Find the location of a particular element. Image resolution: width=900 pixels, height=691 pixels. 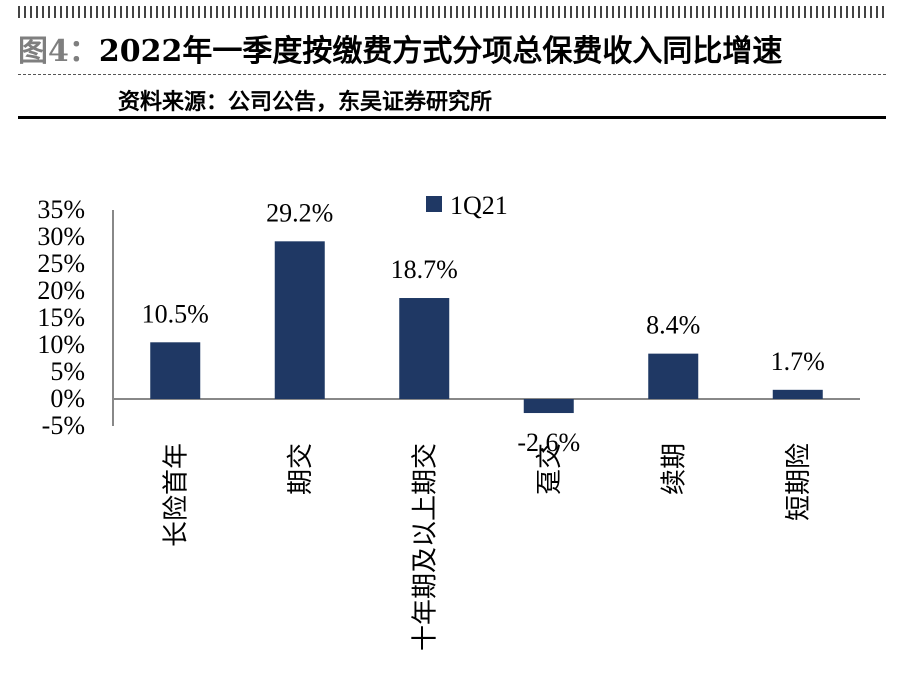

y-axis: 35%30%25%20%15%10%5%0%-5% is located at coordinates (75, 317).